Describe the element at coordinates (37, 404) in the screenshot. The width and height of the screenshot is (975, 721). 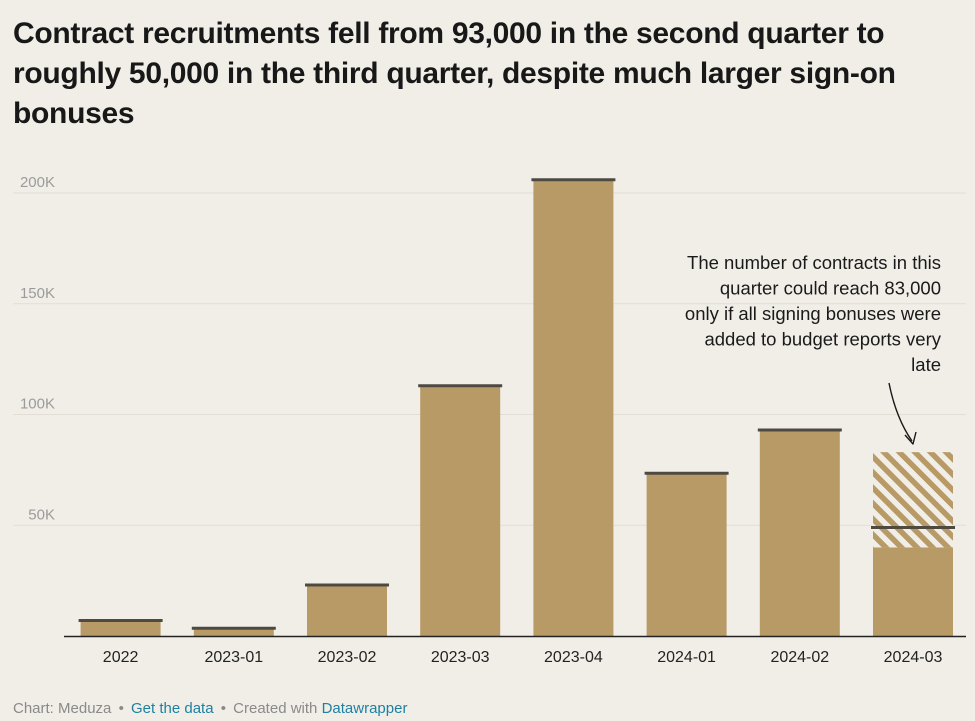
I see `y-tick-label: 100K` at that location.